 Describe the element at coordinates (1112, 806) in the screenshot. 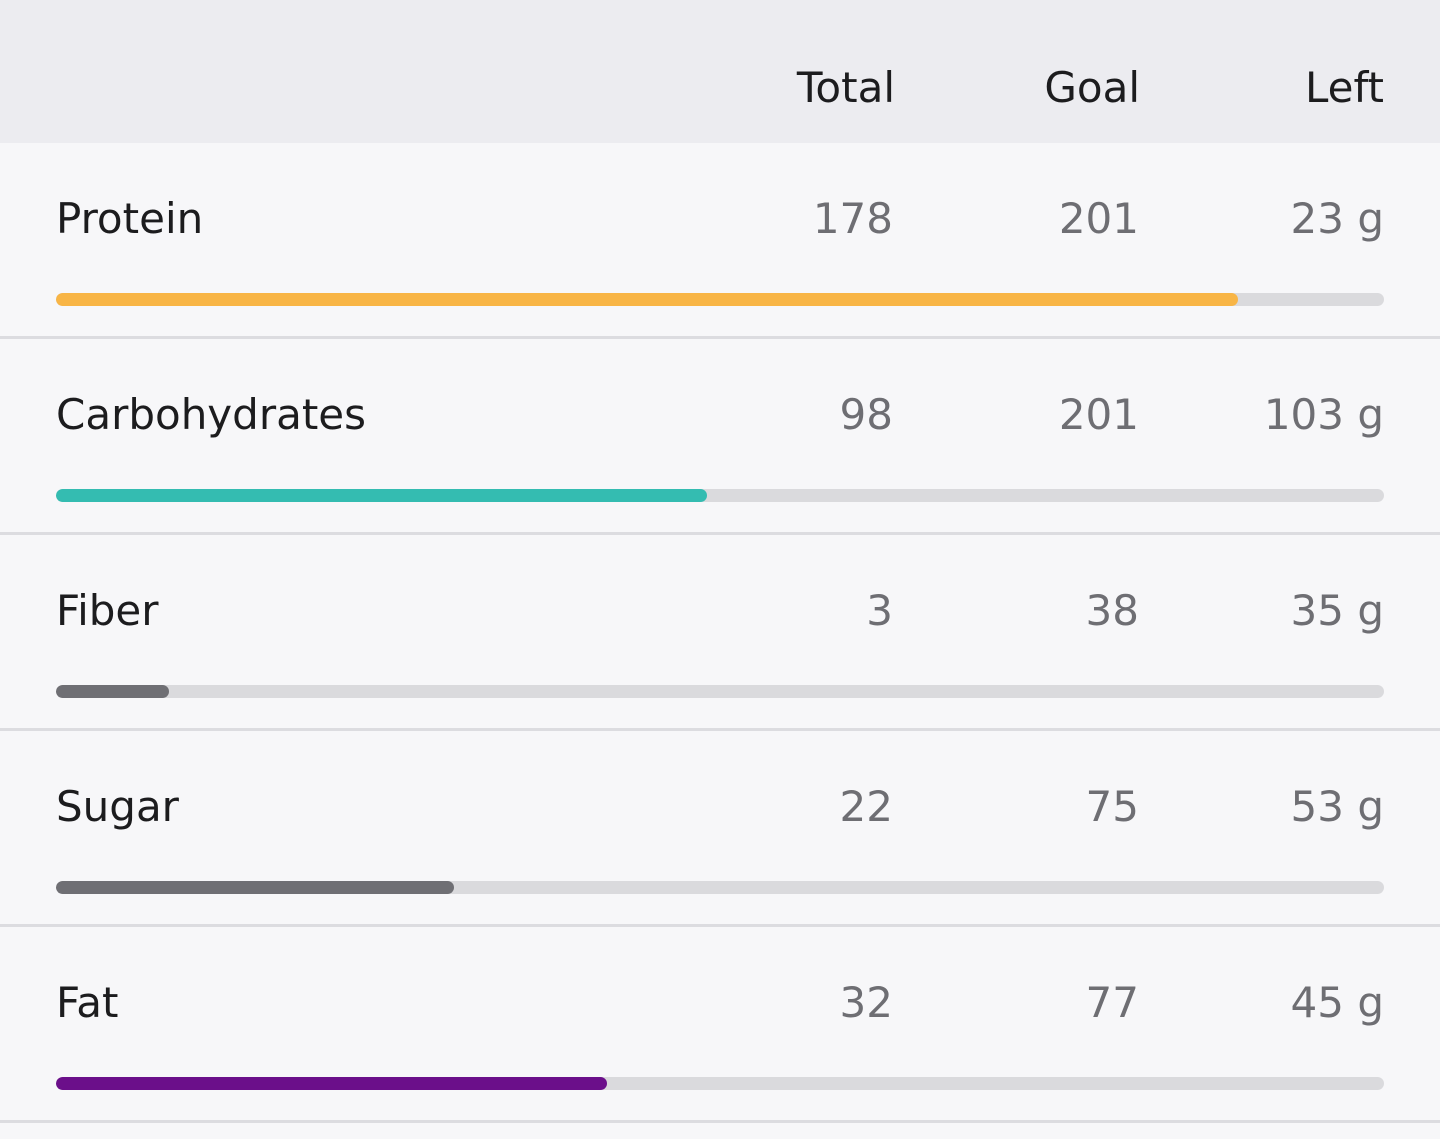

I see `nutrient-goal: 75` at that location.